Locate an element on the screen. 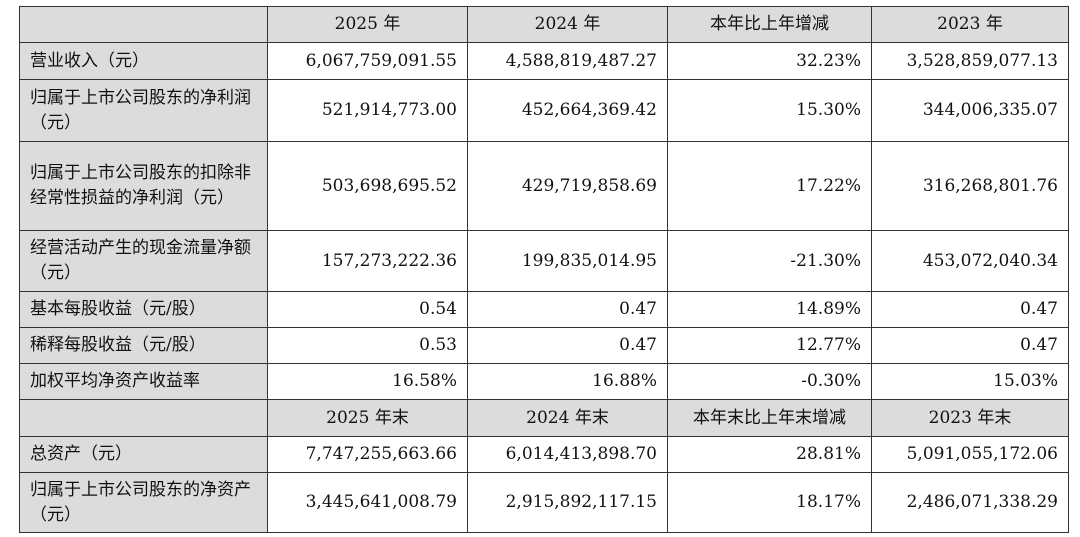  cell-2024: 199,835,014.95 is located at coordinates (567, 261).